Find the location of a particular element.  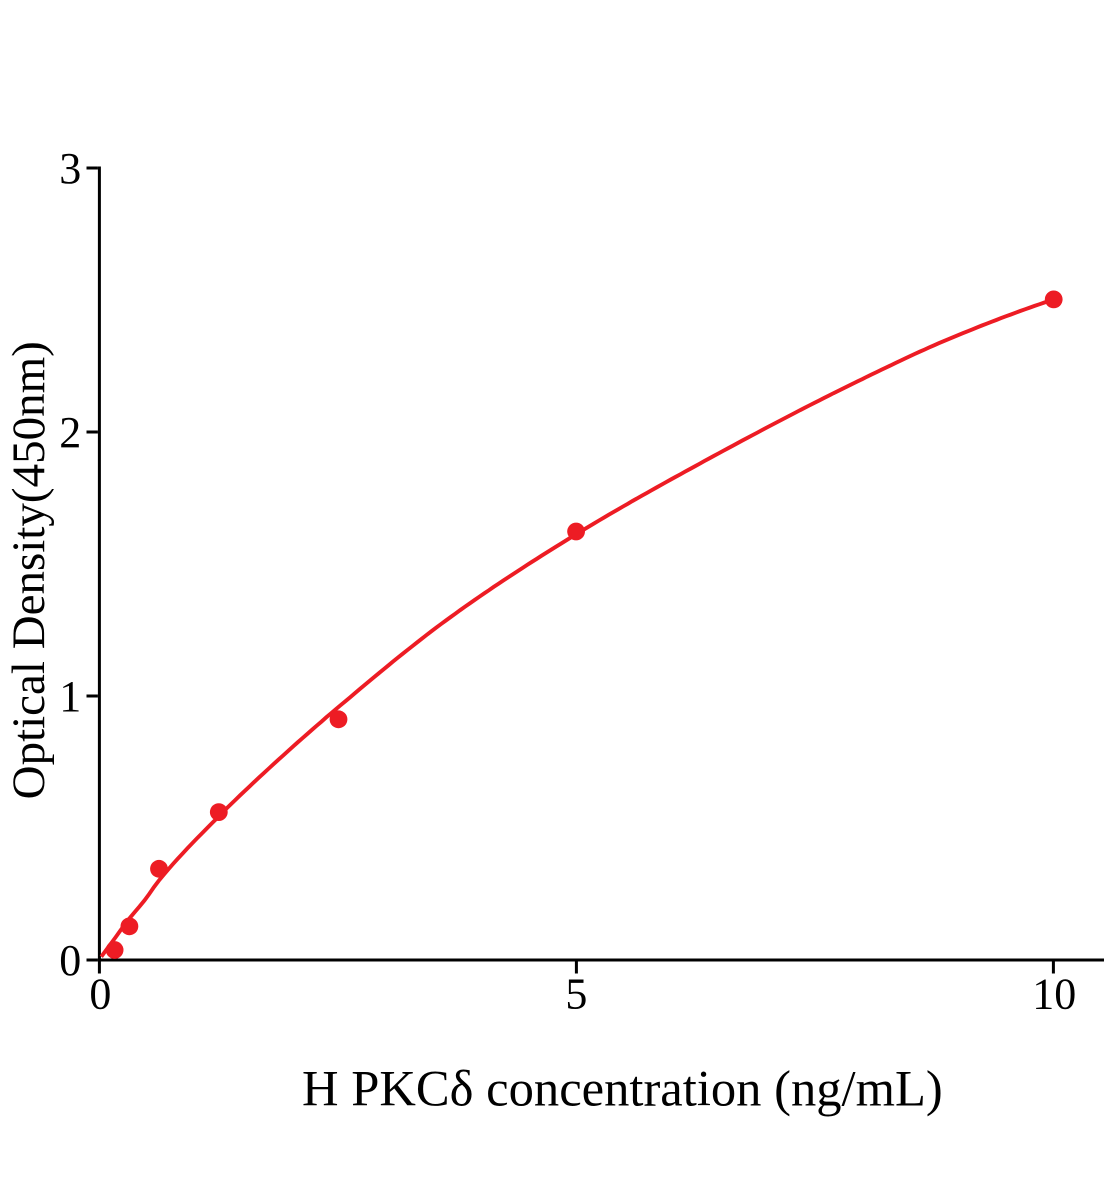

svg-text: 1 is located at coordinates (70, 696).